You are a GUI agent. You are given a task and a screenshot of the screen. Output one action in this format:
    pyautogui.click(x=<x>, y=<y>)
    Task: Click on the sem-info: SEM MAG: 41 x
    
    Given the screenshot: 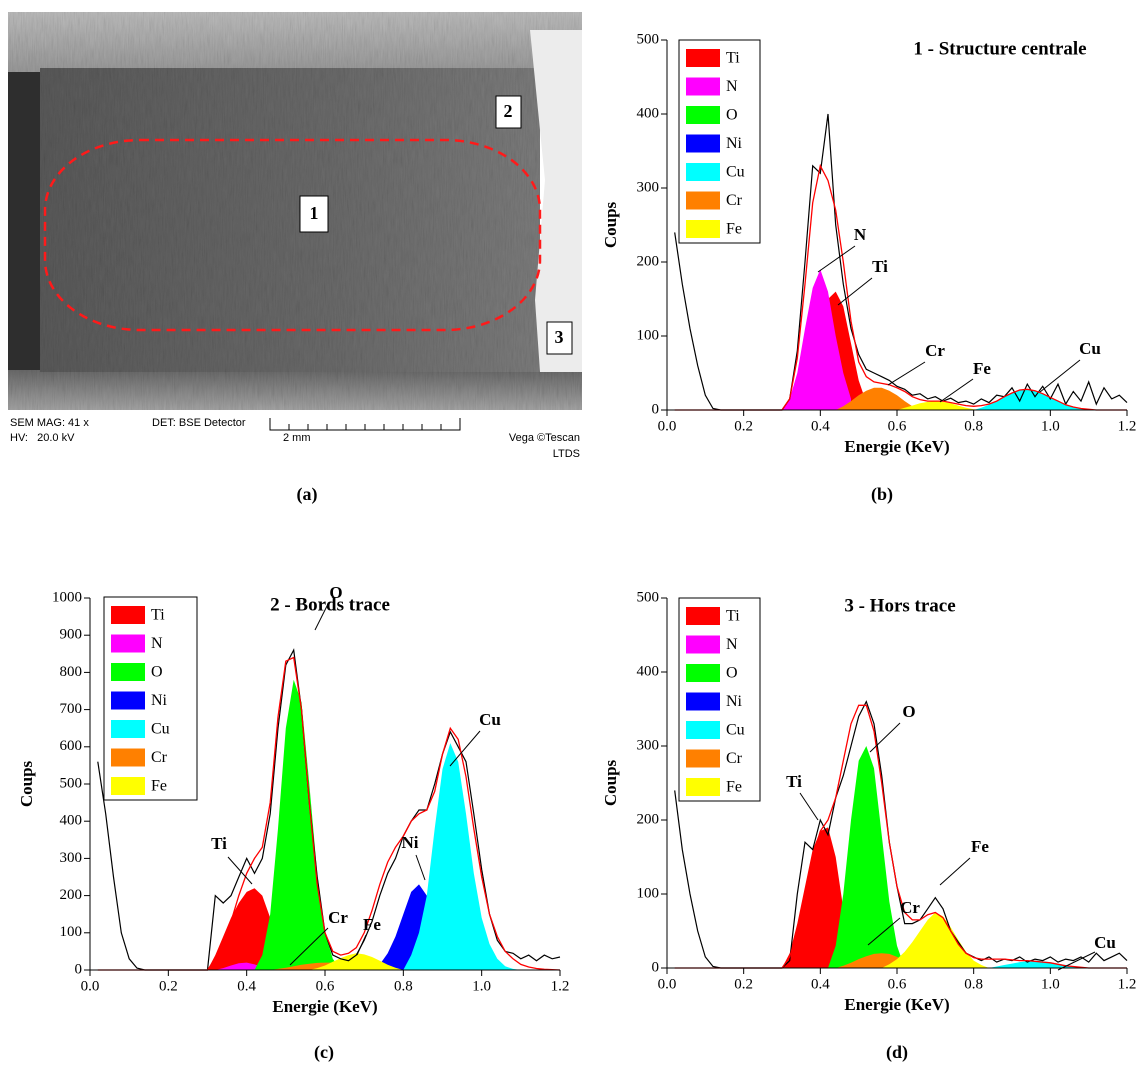 What is the action you would take?
    pyautogui.click(x=49, y=423)
    